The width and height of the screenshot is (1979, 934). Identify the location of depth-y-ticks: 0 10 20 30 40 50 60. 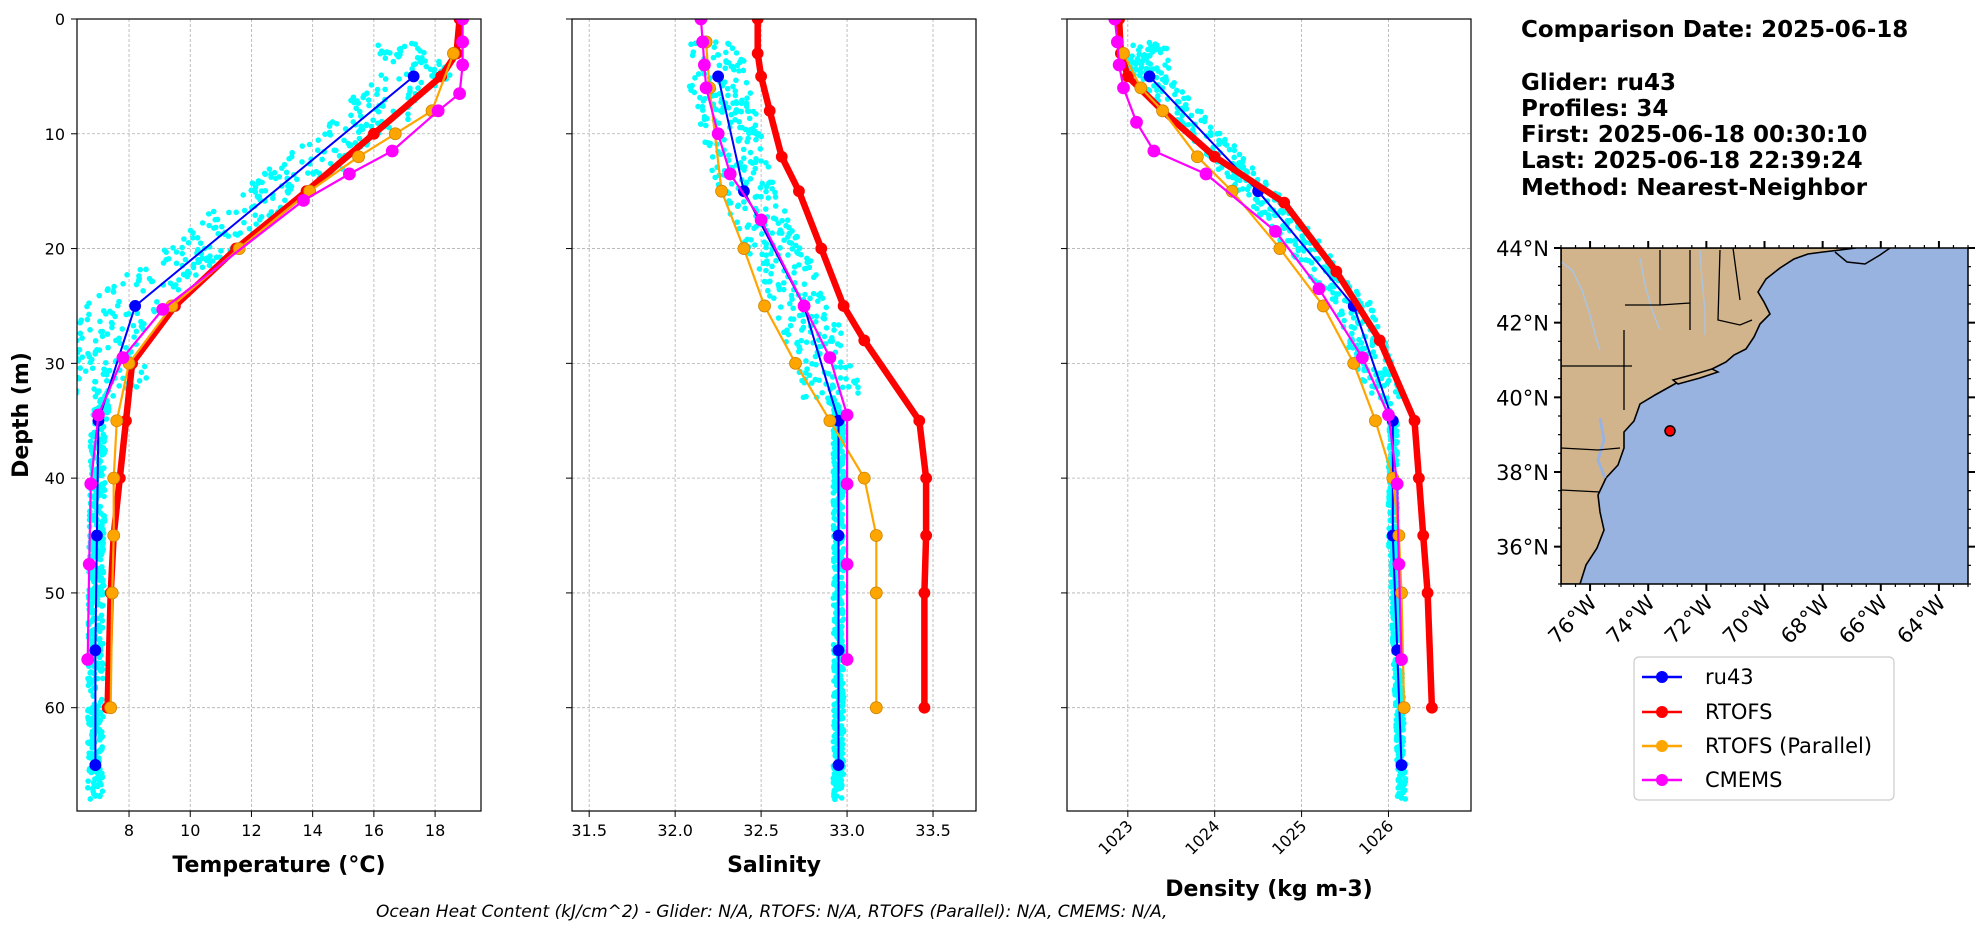
(61, 364).